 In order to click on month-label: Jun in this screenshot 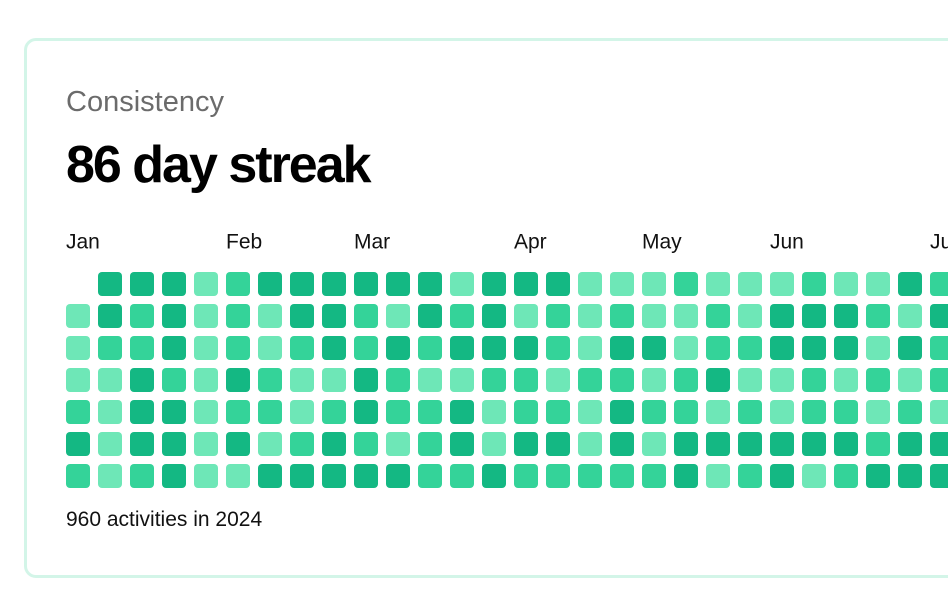, I will do `click(787, 242)`.